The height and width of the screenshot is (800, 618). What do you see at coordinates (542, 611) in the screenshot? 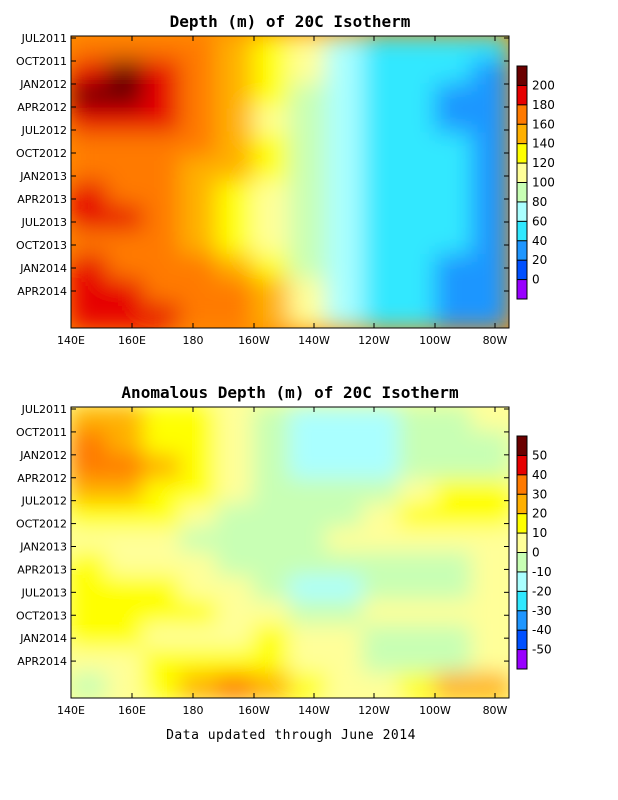
I see `colorbar-label: -30` at bounding box center [542, 611].